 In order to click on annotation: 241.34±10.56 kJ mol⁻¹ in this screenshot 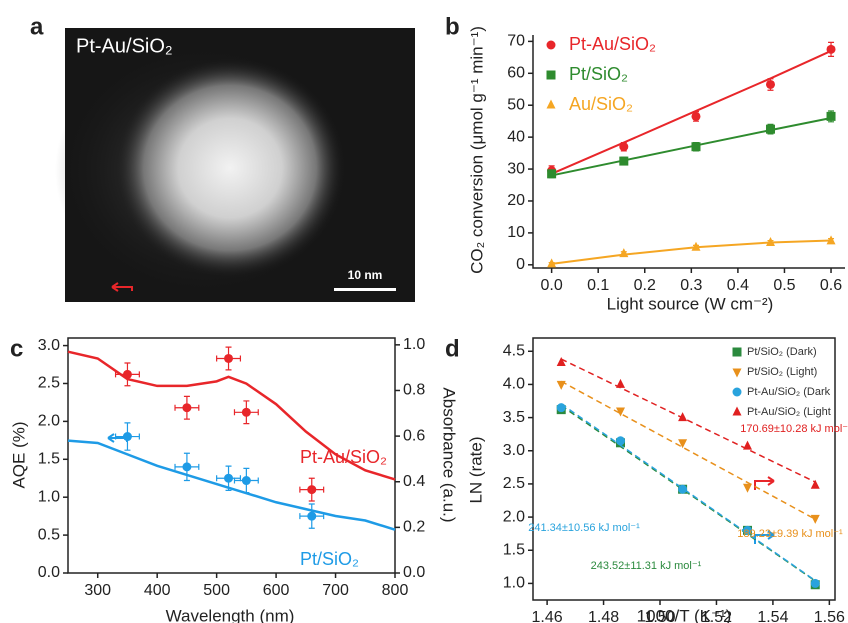, I will do `click(584, 528)`.